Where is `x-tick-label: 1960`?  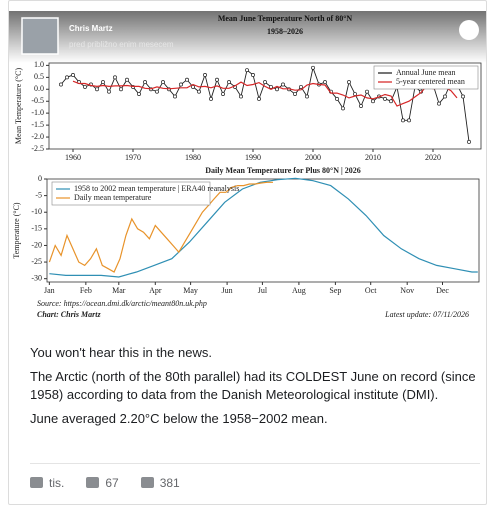
x-tick-label: 1960 is located at coordinates (73, 157).